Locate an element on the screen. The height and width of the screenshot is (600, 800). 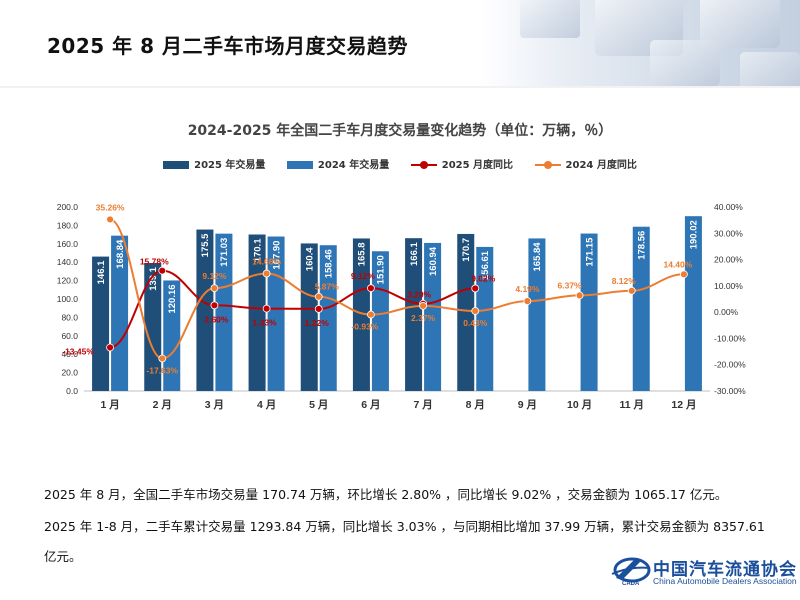
line-value-label-2025: 3.20% is located at coordinates (419, 295).